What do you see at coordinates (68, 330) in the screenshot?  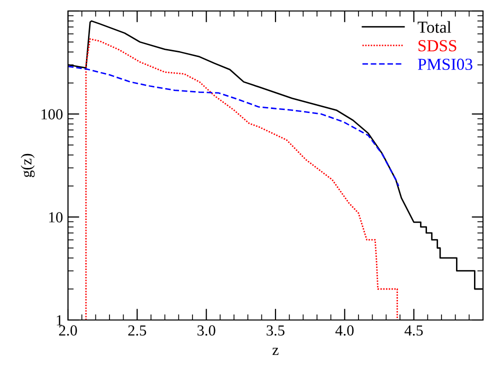 I see `x-tick-label: 2.0` at bounding box center [68, 330].